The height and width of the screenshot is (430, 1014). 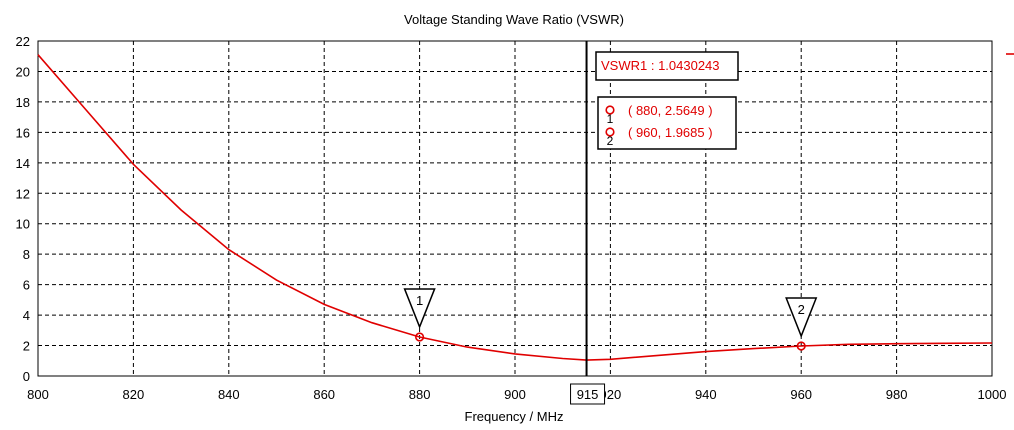 What do you see at coordinates (26, 346) in the screenshot?
I see `y-tick-label: 2` at bounding box center [26, 346].